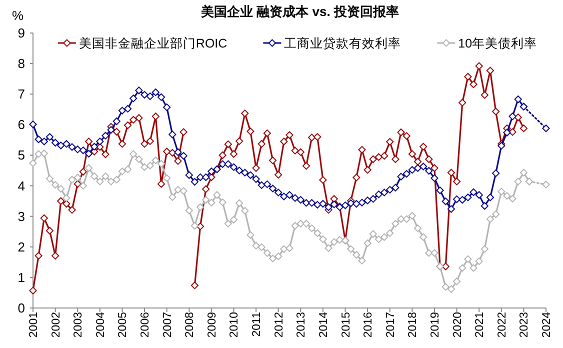  I want to click on x-tick-label: 2018, so click(413, 325).